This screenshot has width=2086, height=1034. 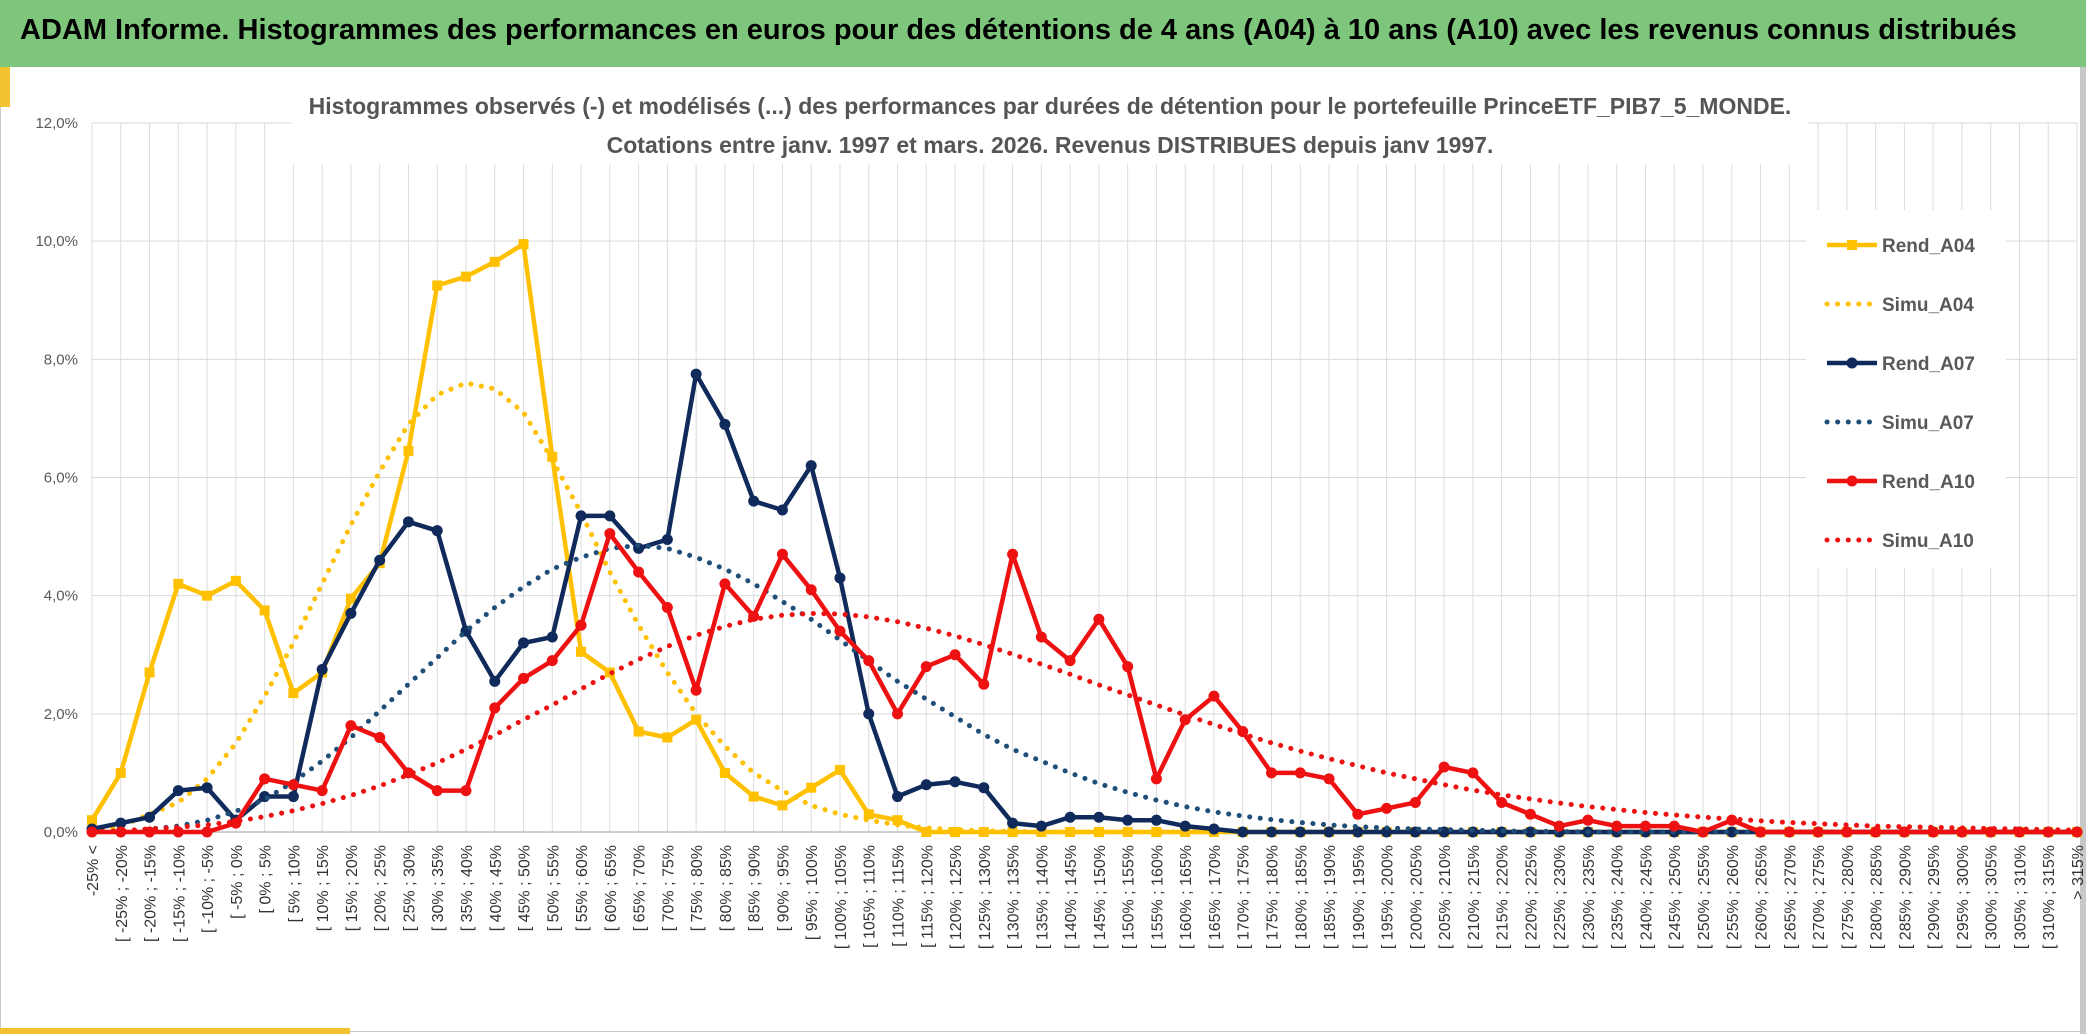 What do you see at coordinates (525, 888) in the screenshot?
I see `x-tick-label: [ 45% ; 50%` at bounding box center [525, 888].